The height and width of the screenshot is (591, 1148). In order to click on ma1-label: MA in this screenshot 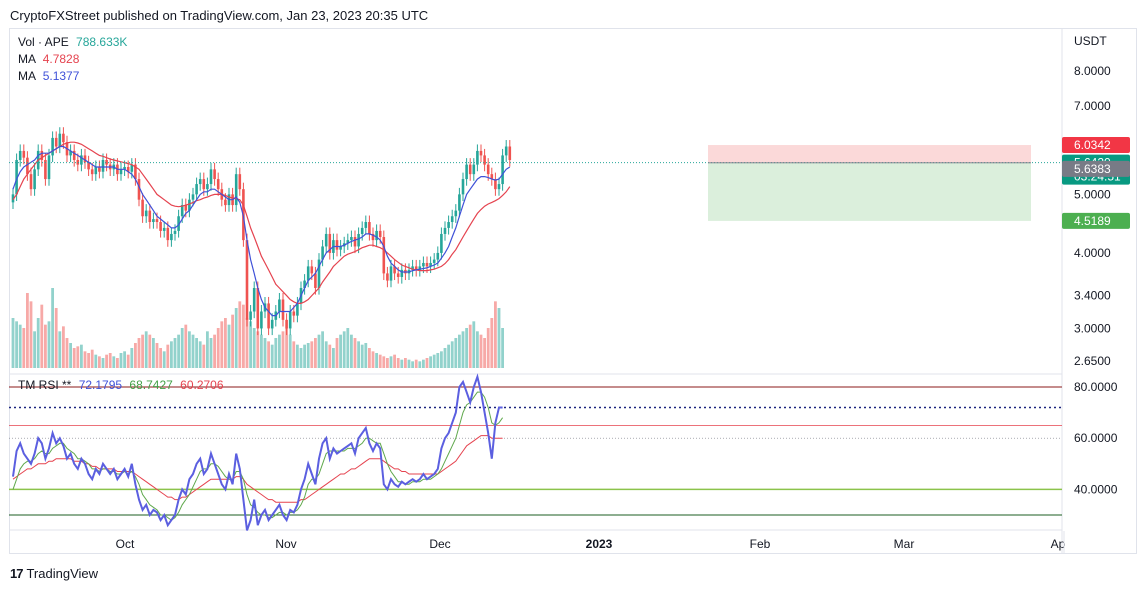, I will do `click(27, 59)`.